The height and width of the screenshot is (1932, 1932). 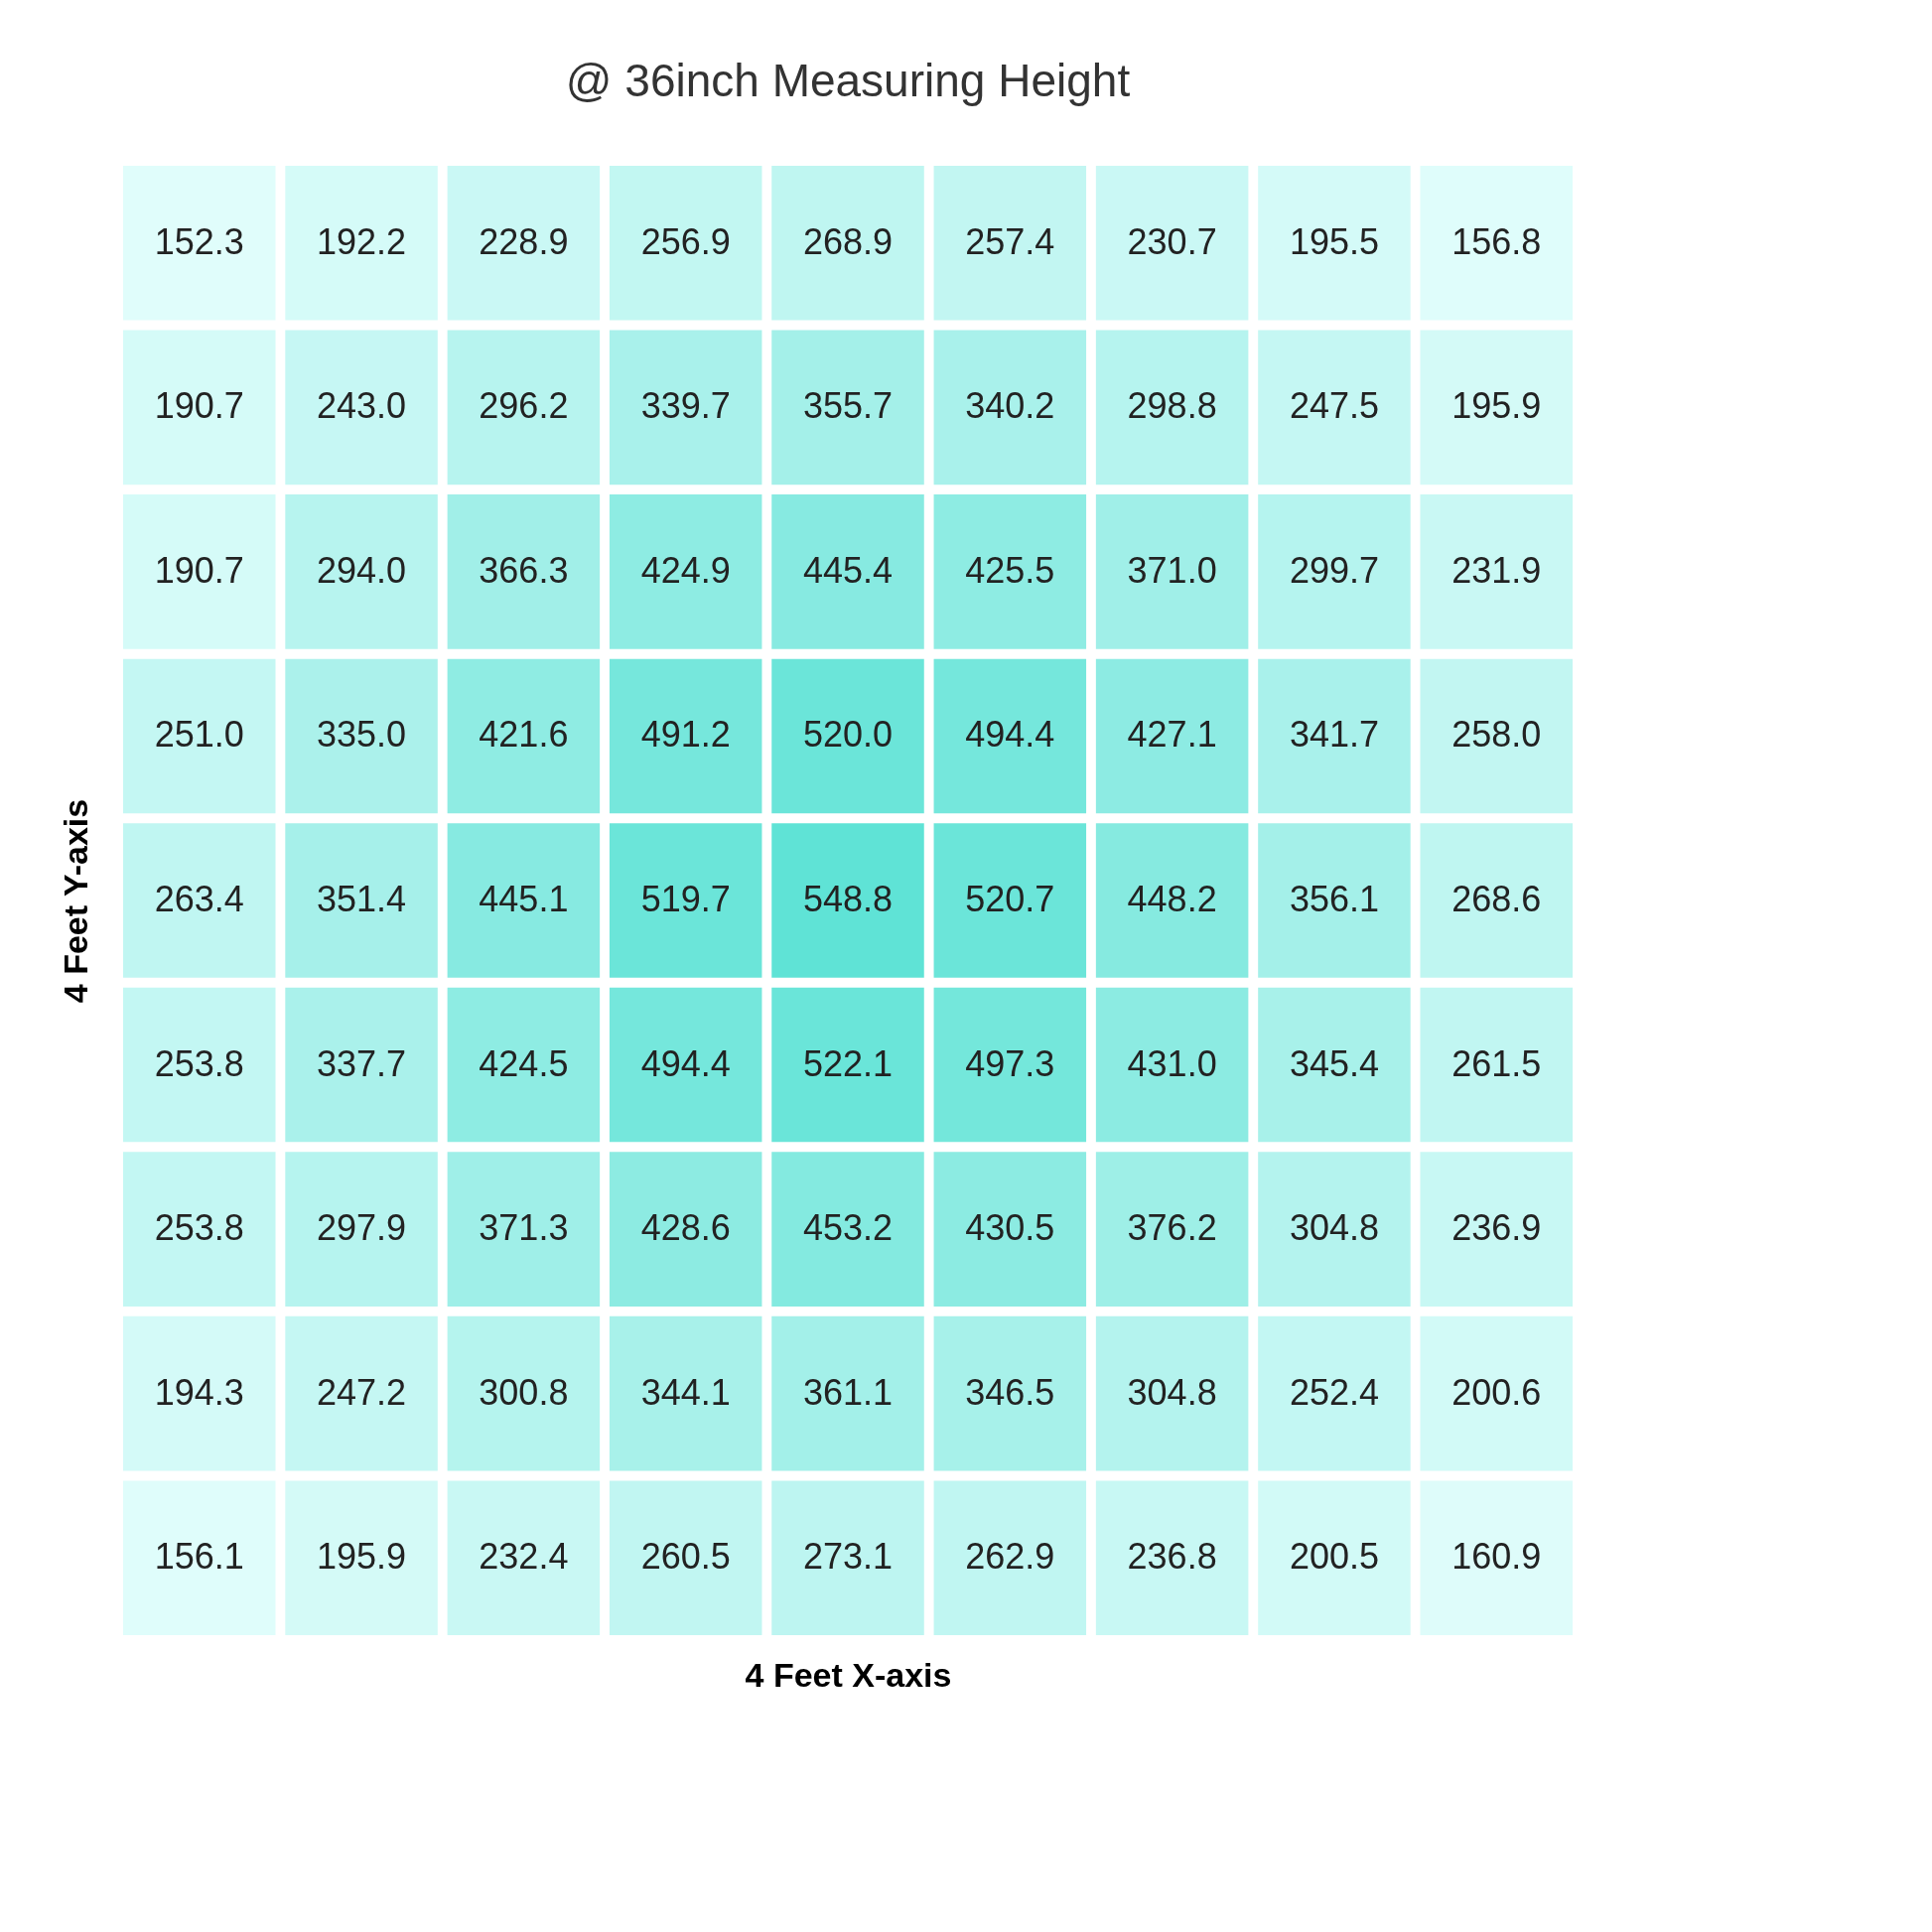 What do you see at coordinates (1334, 1063) in the screenshot?
I see `data-label: 345.4` at bounding box center [1334, 1063].